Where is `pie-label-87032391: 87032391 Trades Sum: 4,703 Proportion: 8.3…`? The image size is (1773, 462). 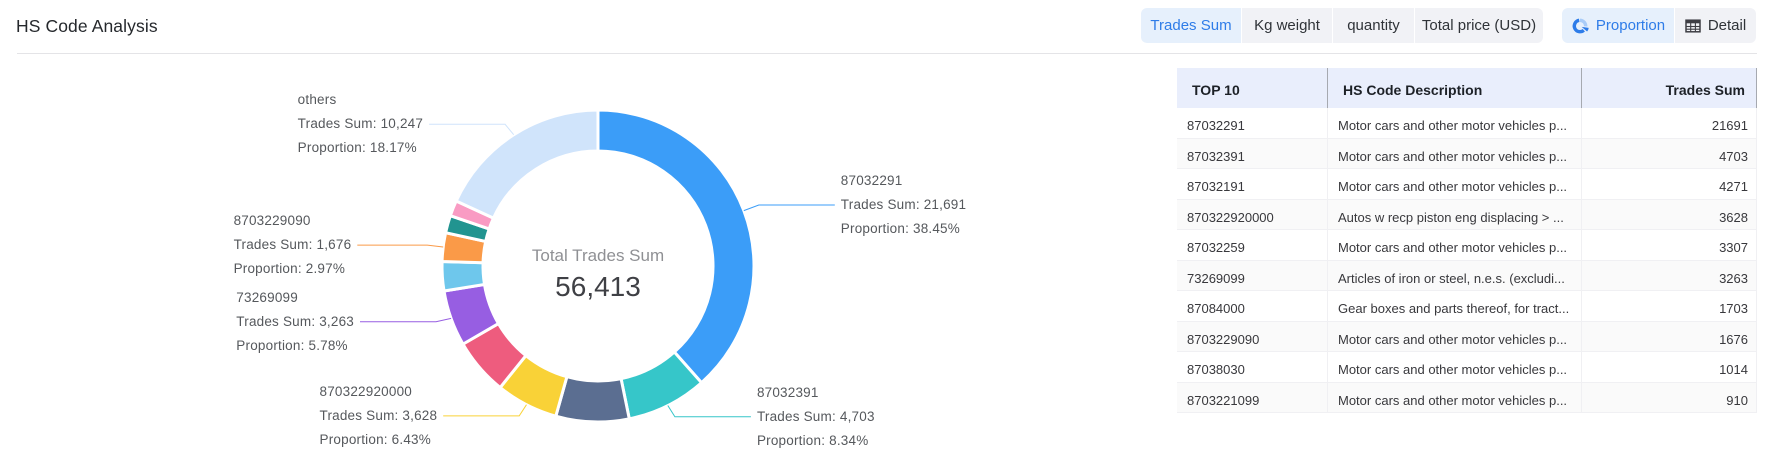 pie-label-87032391: 87032391 Trades Sum: 4,703 Proportion: 8.3… is located at coordinates (816, 417).